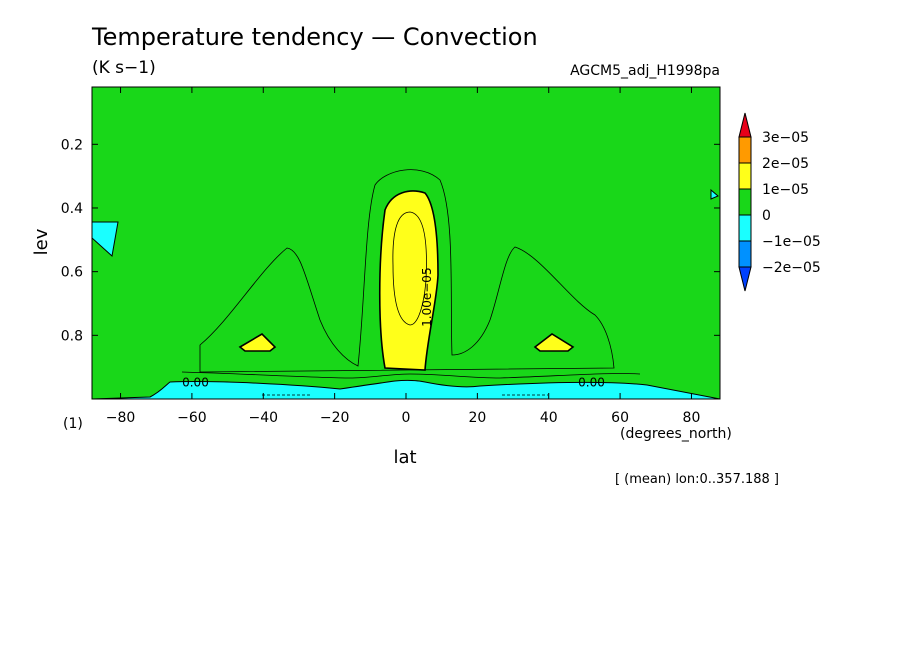 The image size is (904, 659). What do you see at coordinates (645, 71) in the screenshot?
I see `dataset-label: AGCM5_adj_H1998pa` at bounding box center [645, 71].